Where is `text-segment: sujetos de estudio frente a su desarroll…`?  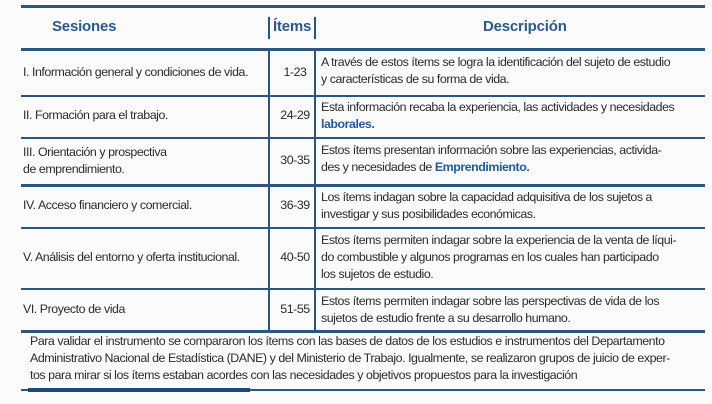 text-segment: sujetos de estudio frente a su desarroll… is located at coordinates (446, 318).